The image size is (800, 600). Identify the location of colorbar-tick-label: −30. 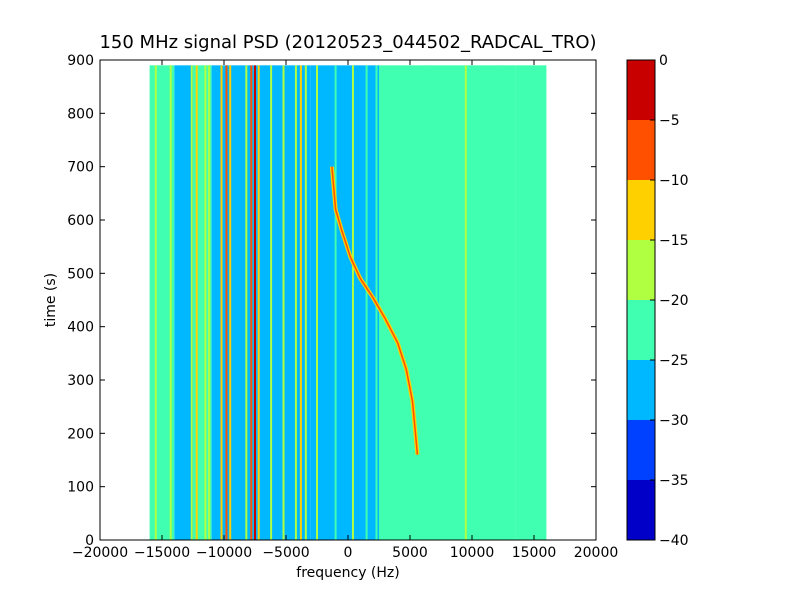
(674, 421).